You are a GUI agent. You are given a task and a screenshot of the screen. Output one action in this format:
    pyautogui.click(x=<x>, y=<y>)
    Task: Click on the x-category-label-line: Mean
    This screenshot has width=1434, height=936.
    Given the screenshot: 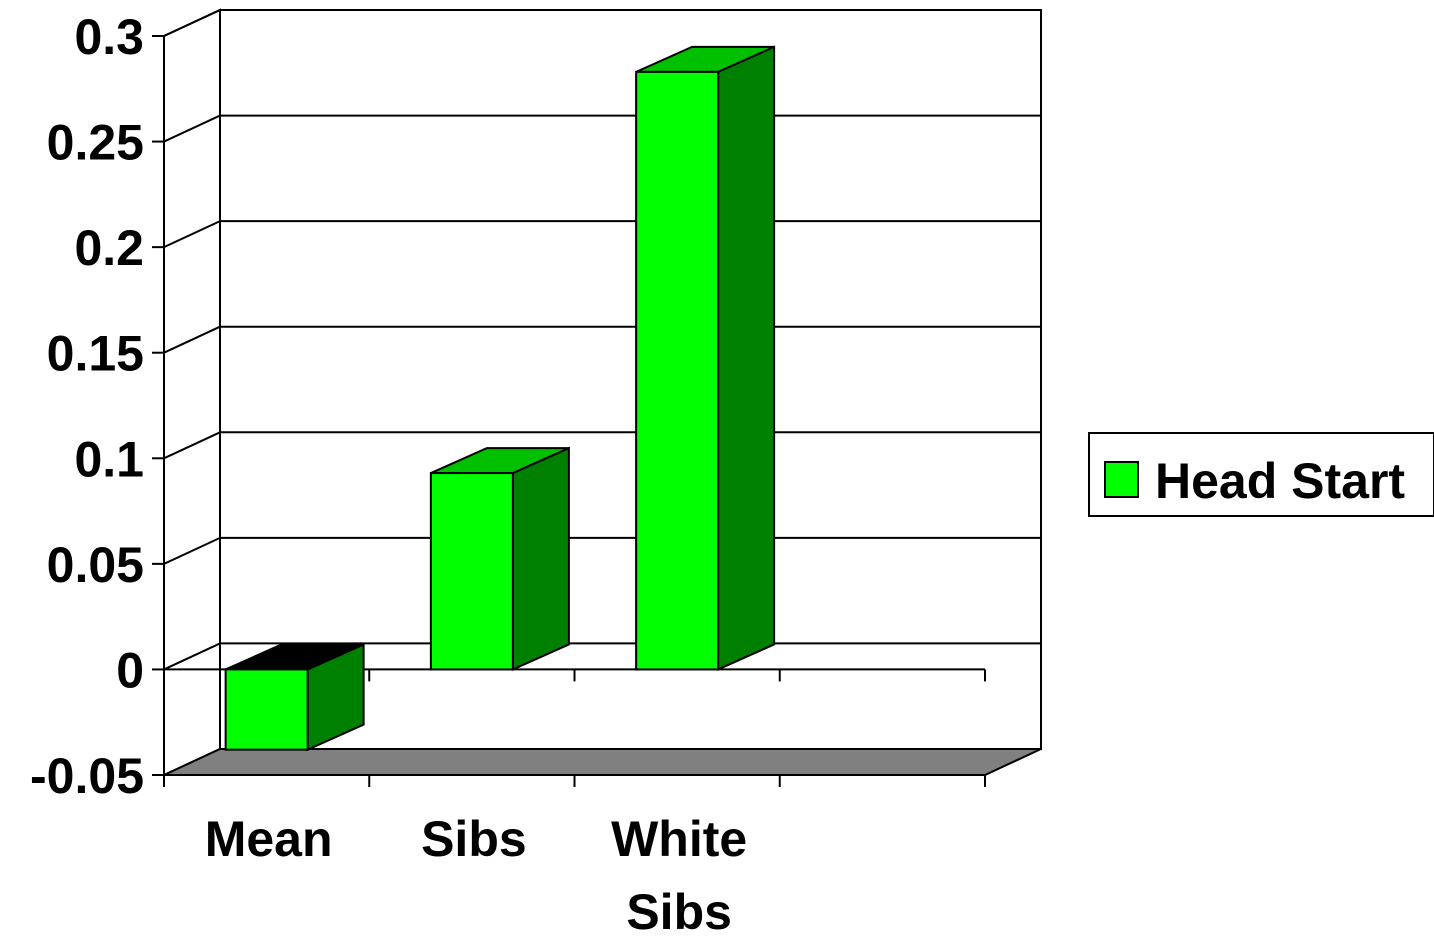 What is the action you would take?
    pyautogui.click(x=269, y=839)
    